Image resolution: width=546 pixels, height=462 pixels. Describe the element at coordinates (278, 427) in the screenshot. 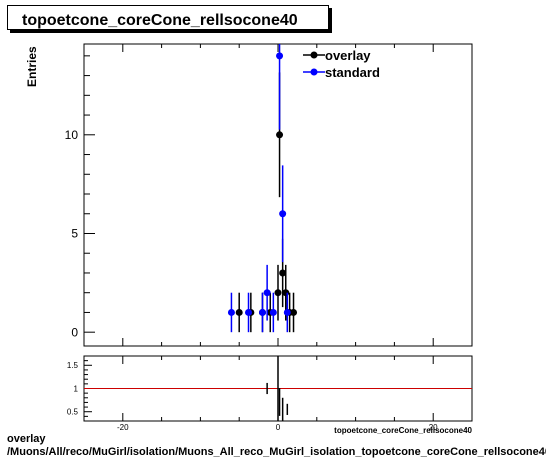

I see `x-tick-label: 0` at that location.